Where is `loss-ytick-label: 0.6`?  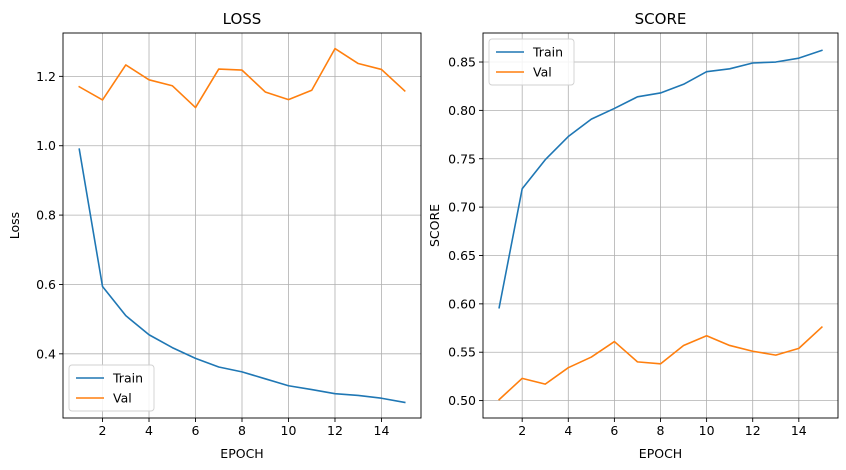 loss-ytick-label: 0.6 is located at coordinates (46, 284).